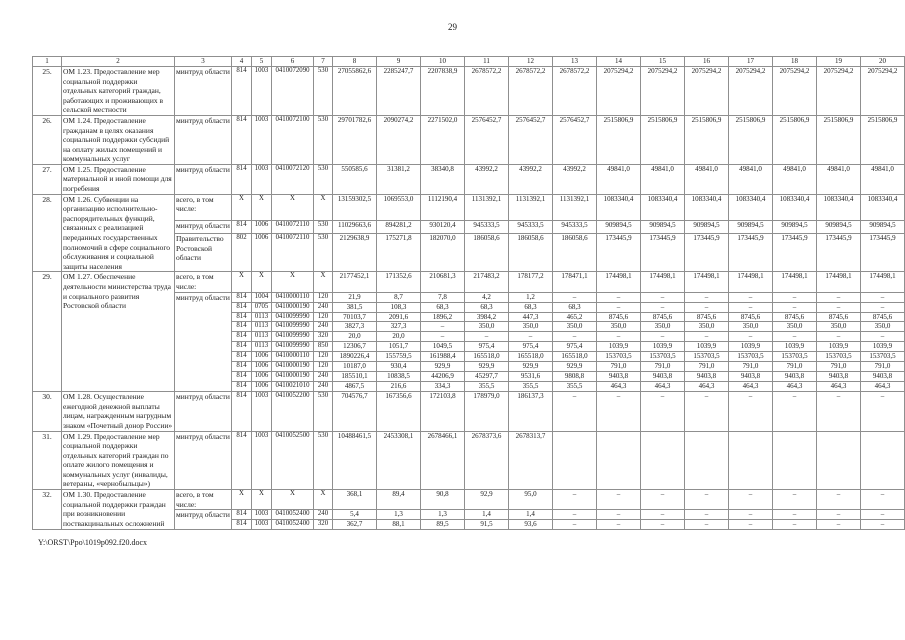  What do you see at coordinates (354, 460) in the screenshot?
I see `value-cell: 10488461,5` at bounding box center [354, 460].